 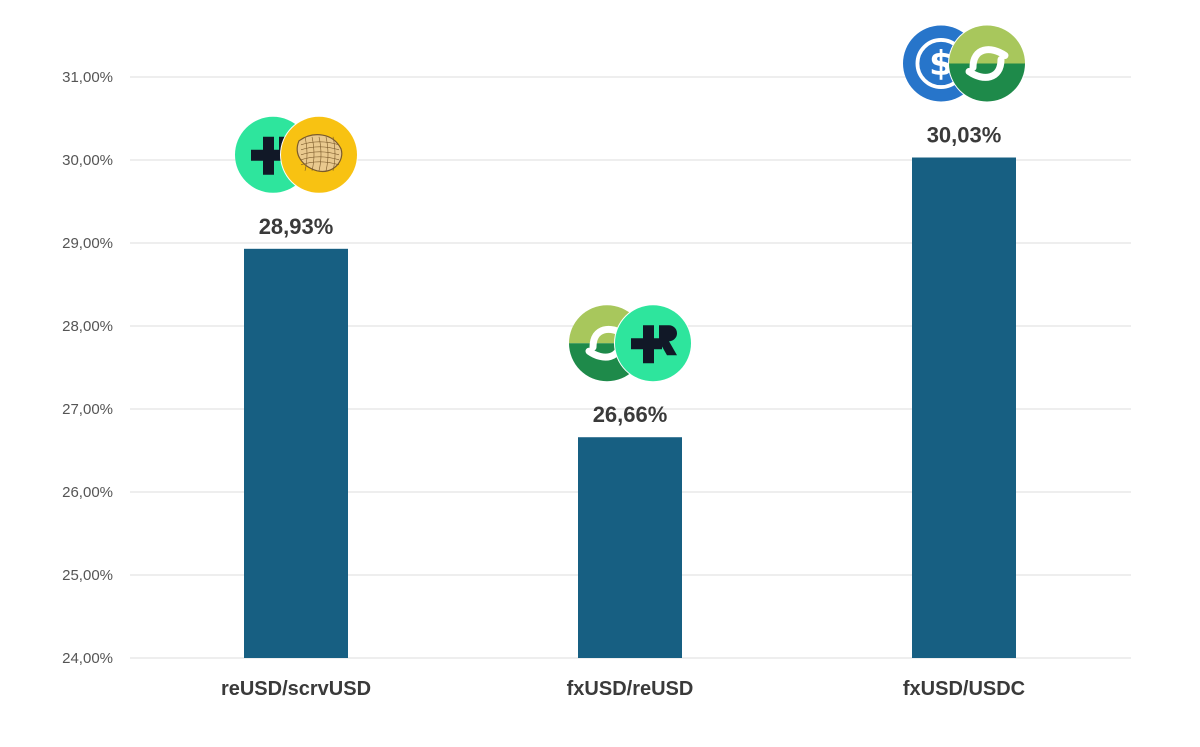 What do you see at coordinates (964, 135) in the screenshot?
I see `data-label: 30,03%` at bounding box center [964, 135].